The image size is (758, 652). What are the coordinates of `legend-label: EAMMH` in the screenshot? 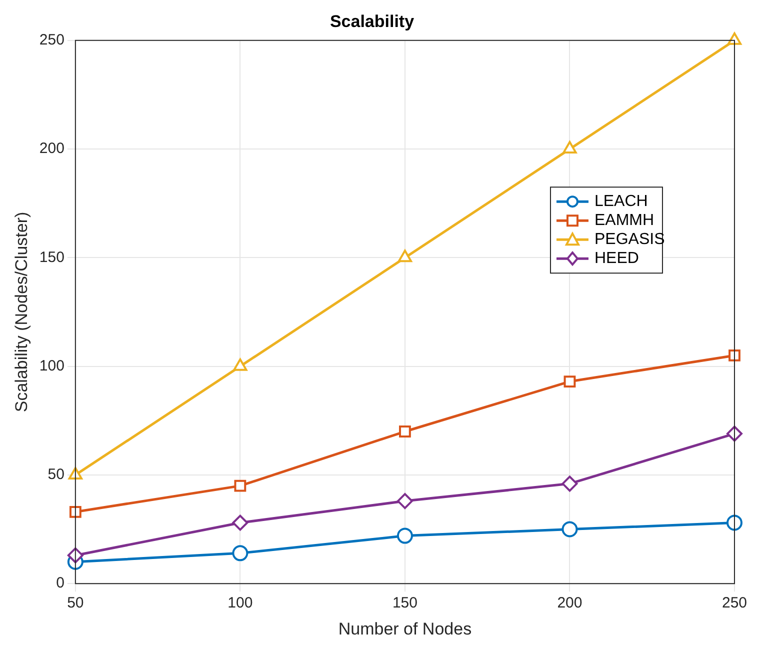 It's located at (624, 220).